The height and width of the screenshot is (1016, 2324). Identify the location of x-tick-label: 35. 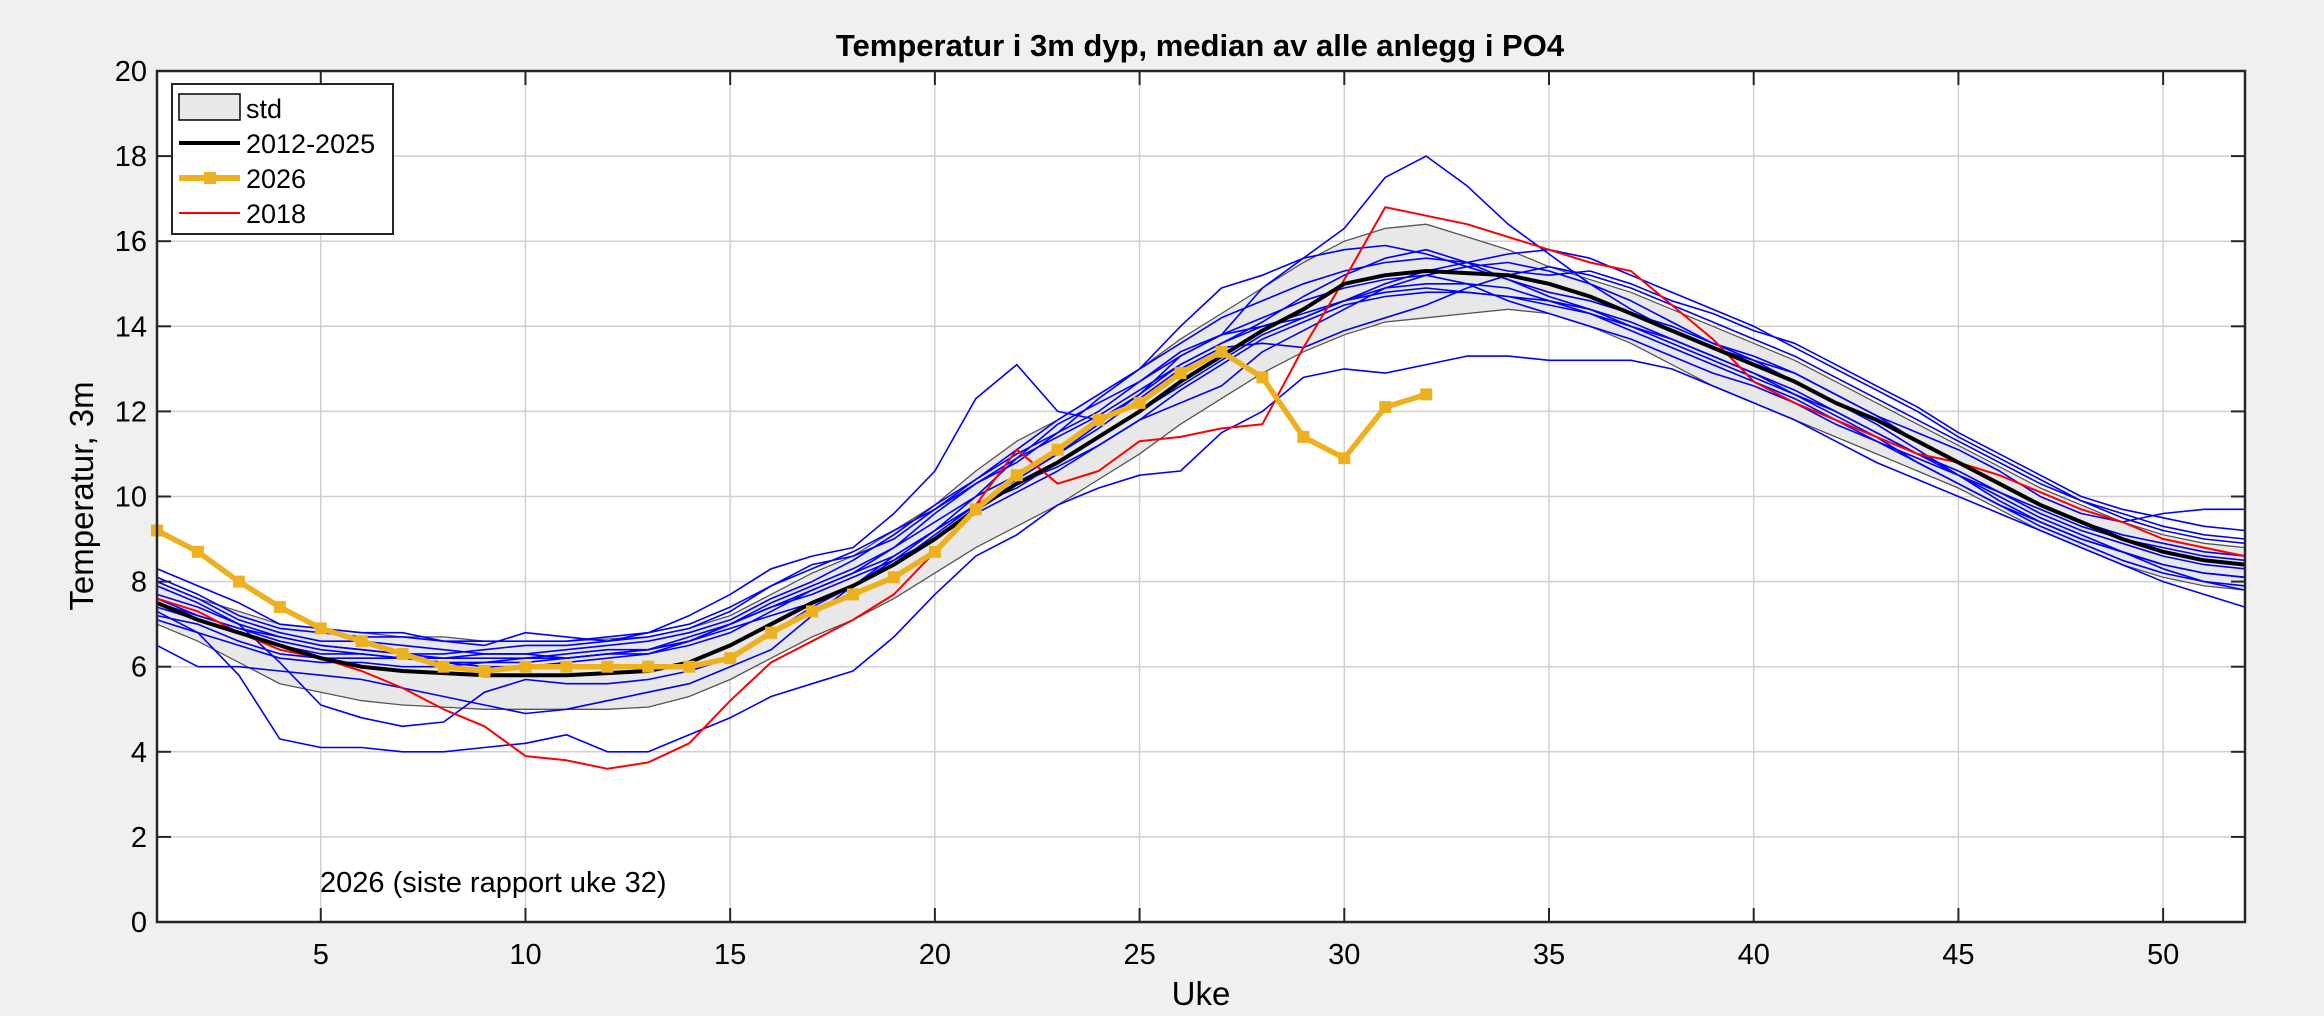
(1549, 955).